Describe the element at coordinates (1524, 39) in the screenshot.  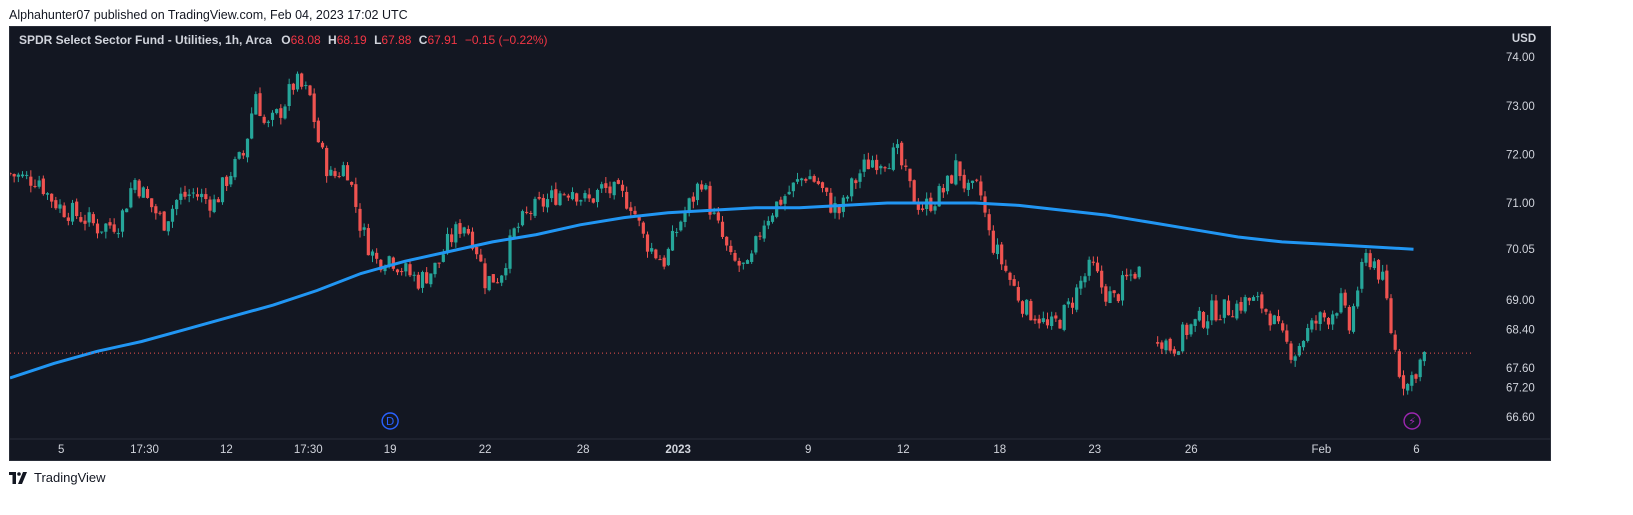
I see `currency-label: USD` at that location.